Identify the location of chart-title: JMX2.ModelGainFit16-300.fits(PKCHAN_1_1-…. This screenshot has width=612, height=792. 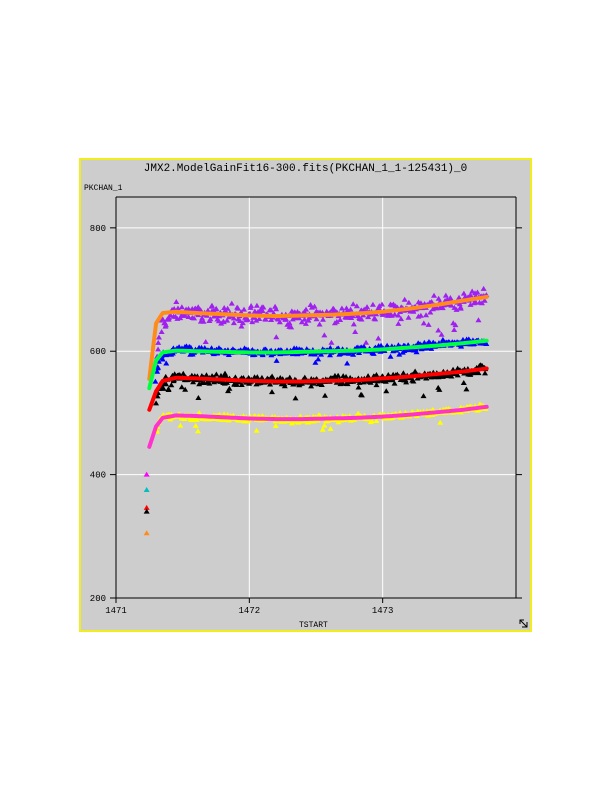
(305, 169).